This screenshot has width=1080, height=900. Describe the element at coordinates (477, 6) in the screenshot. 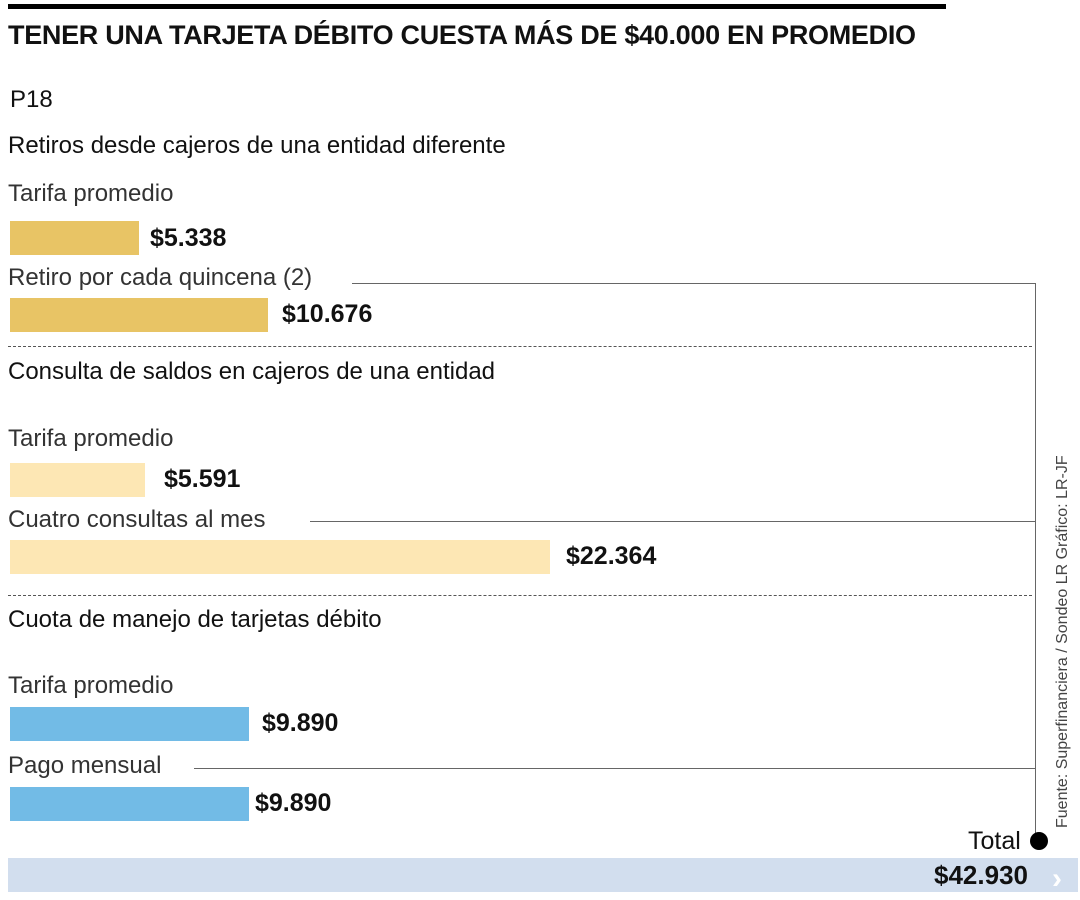

I see `title-rule` at that location.